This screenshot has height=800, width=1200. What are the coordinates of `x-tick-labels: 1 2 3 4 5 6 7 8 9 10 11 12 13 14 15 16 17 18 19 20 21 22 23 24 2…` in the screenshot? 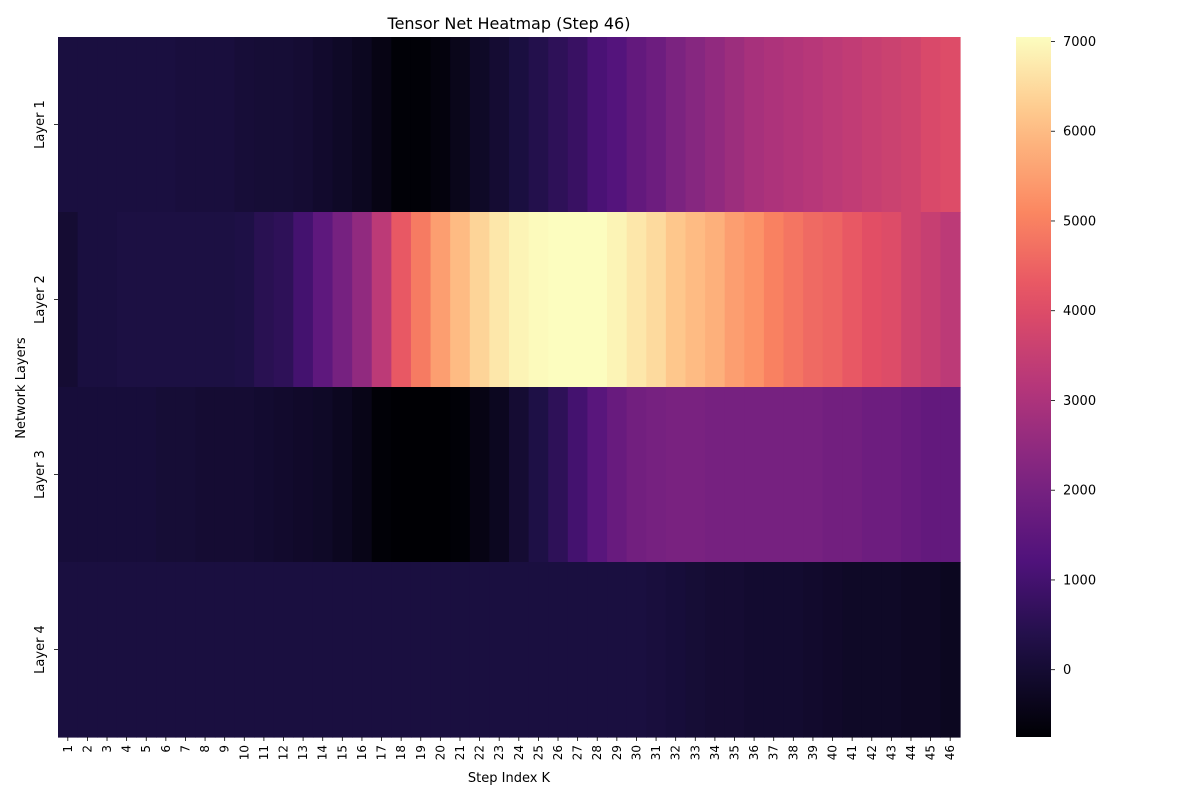 It's located at (509, 748).